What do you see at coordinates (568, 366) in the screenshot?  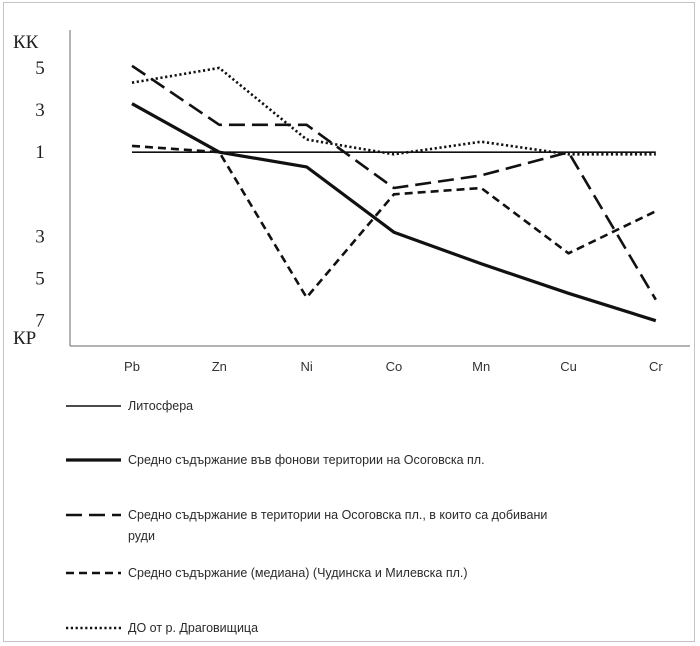 I see `x-tick-label: Cu` at bounding box center [568, 366].